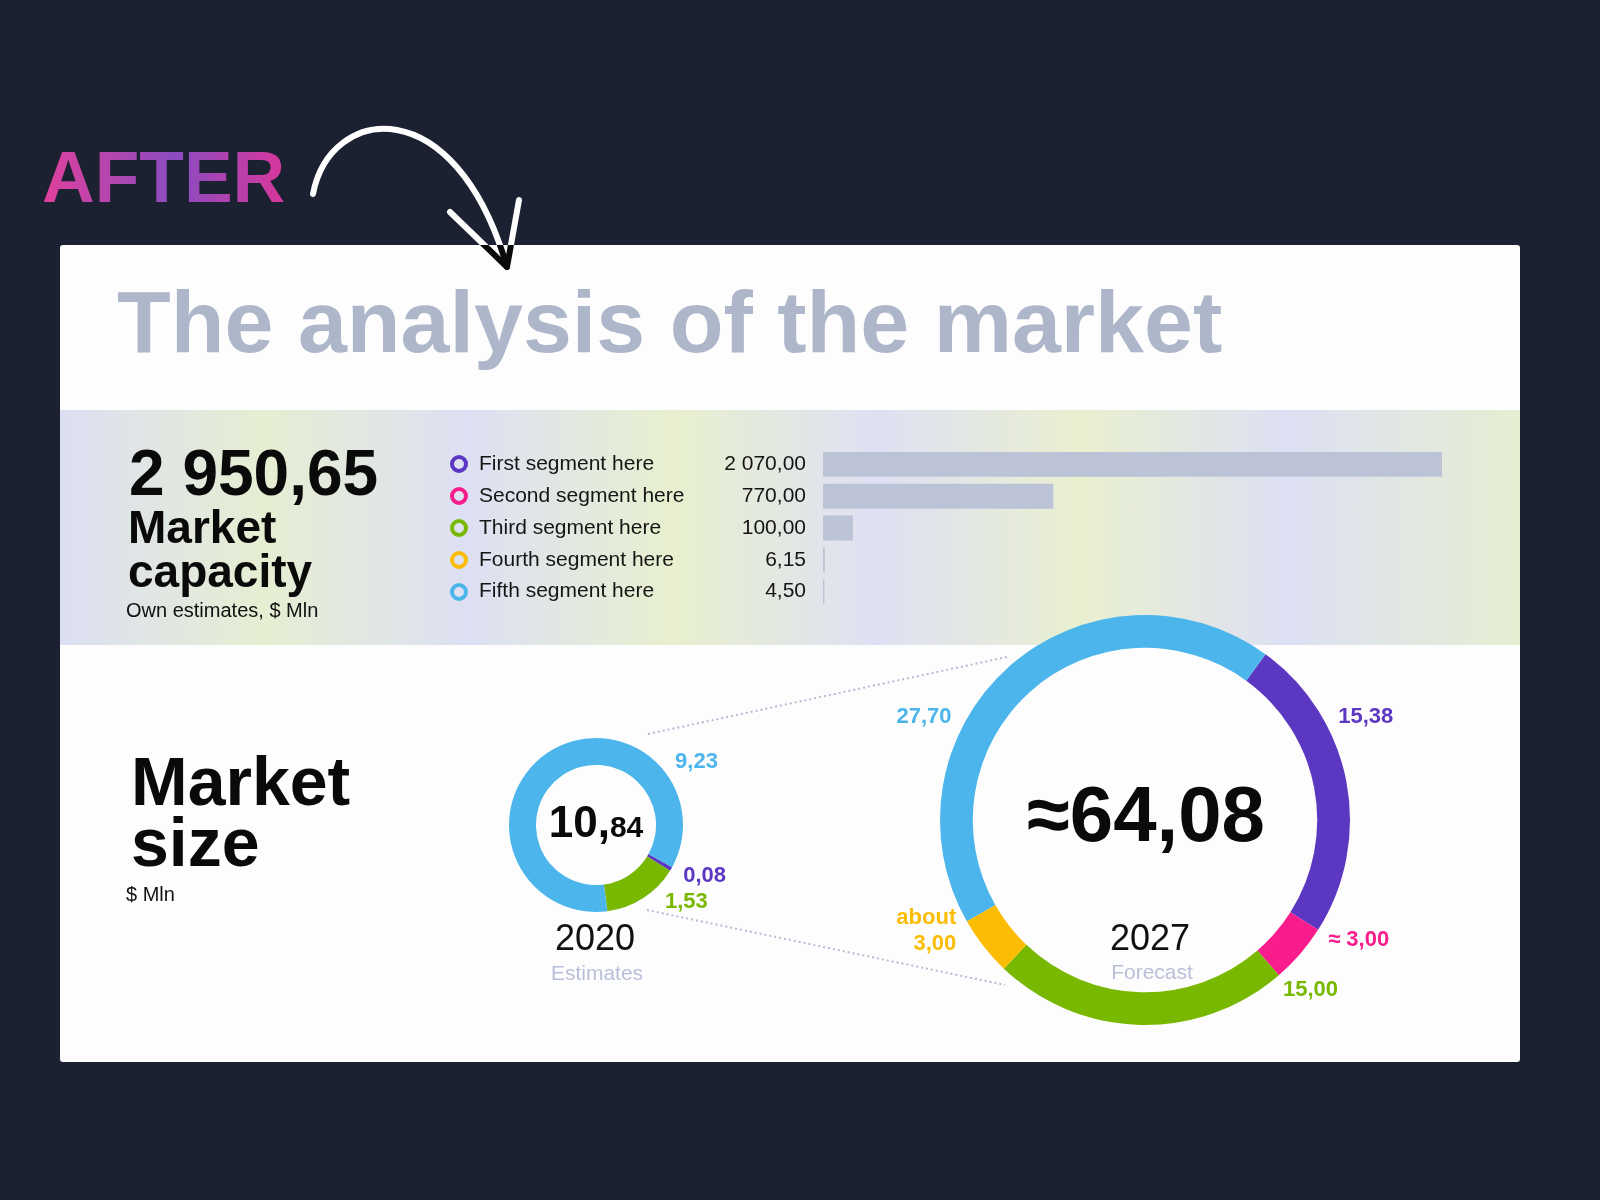 Image resolution: width=1600 pixels, height=1200 pixels. Describe the element at coordinates (696, 761) in the screenshot. I see `data-label: 9,23` at that location.